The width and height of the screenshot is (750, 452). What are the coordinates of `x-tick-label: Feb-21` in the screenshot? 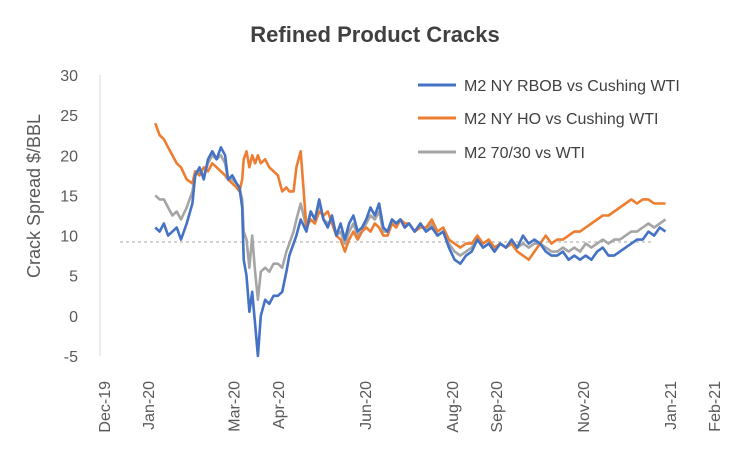 It's located at (715, 406).